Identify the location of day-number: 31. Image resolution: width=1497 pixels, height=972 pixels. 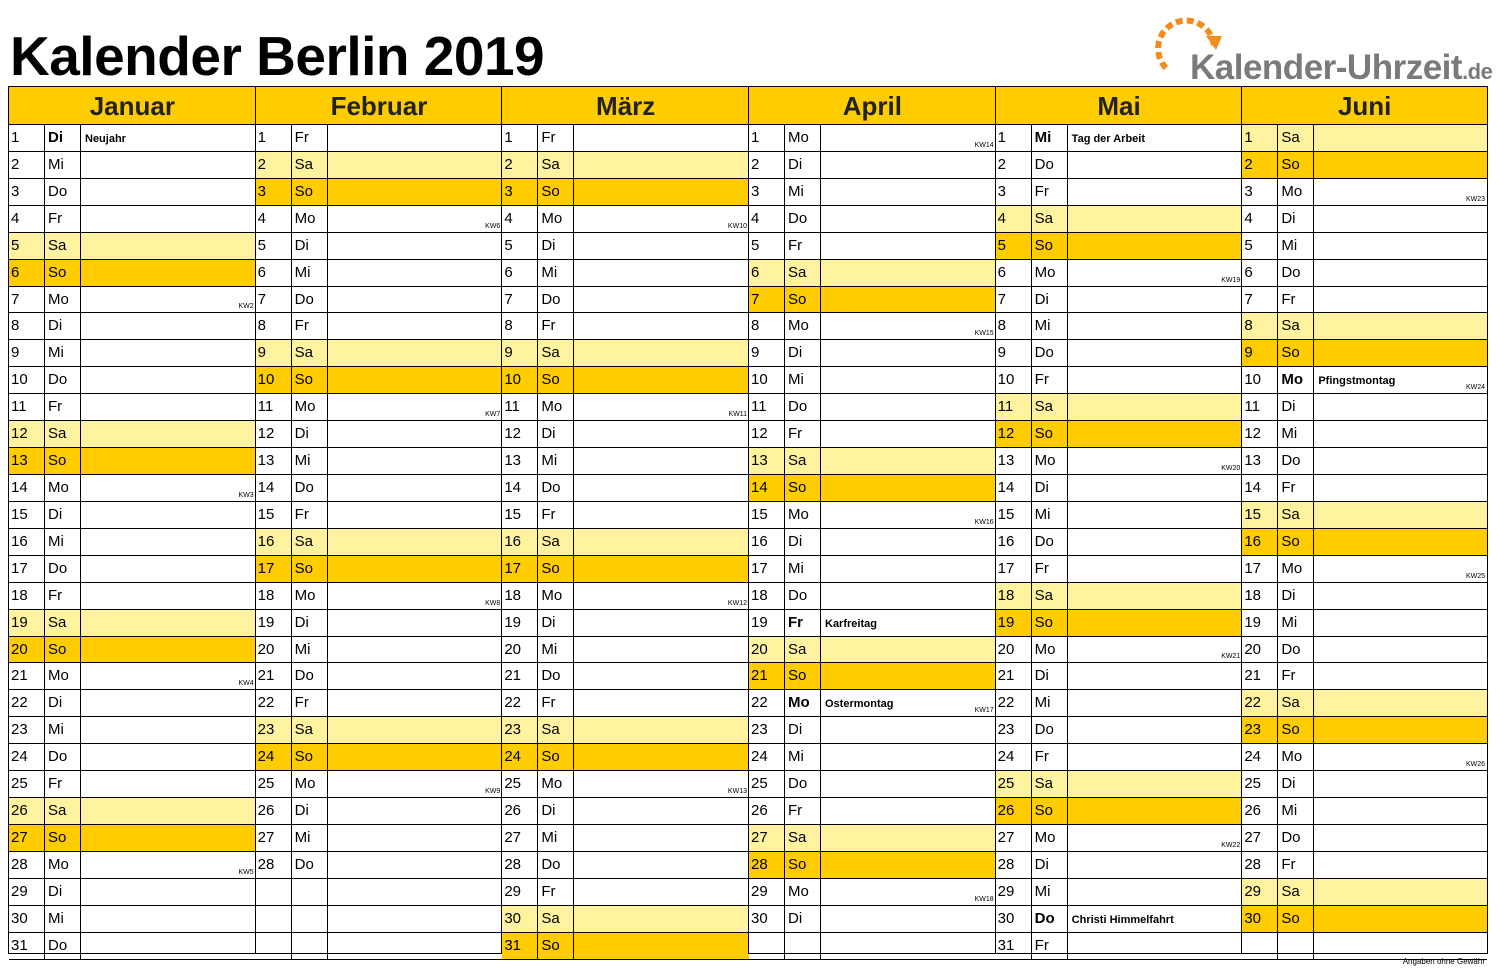
(1014, 945).